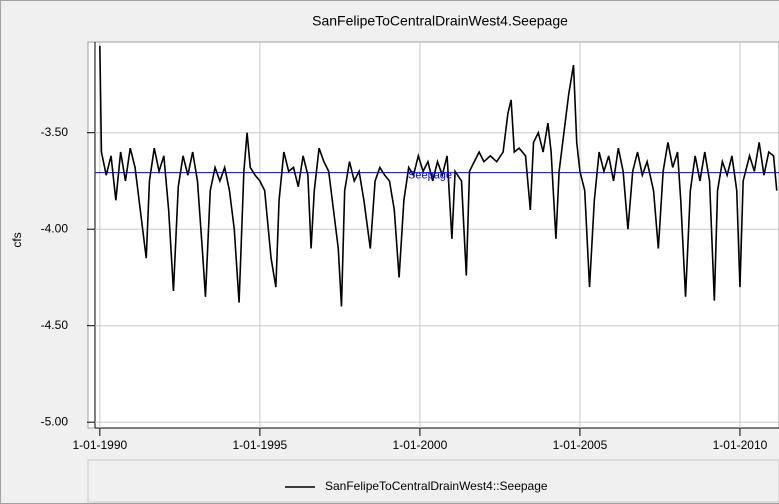 Image resolution: width=779 pixels, height=504 pixels. I want to click on y-tick-label: -4.00, so click(55, 228).